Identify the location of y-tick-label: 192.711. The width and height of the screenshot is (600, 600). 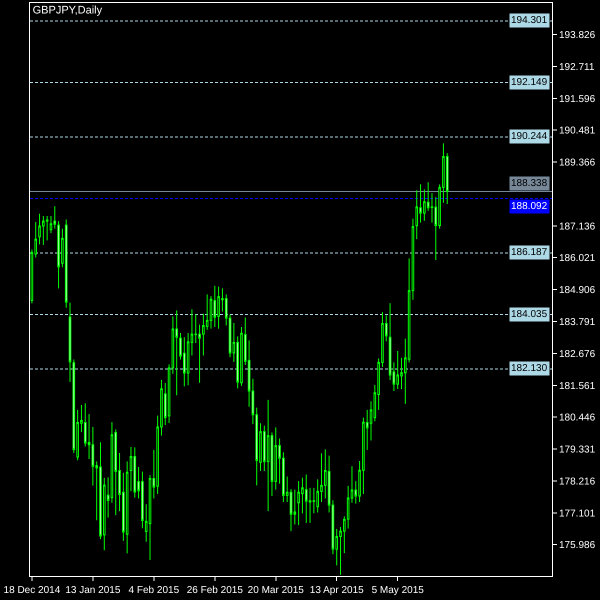
(577, 67).